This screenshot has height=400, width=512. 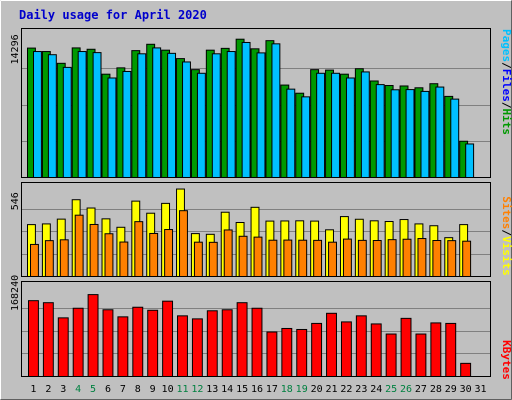 What do you see at coordinates (242, 389) in the screenshot?
I see `x-tick-label-day-15: 15` at bounding box center [242, 389].